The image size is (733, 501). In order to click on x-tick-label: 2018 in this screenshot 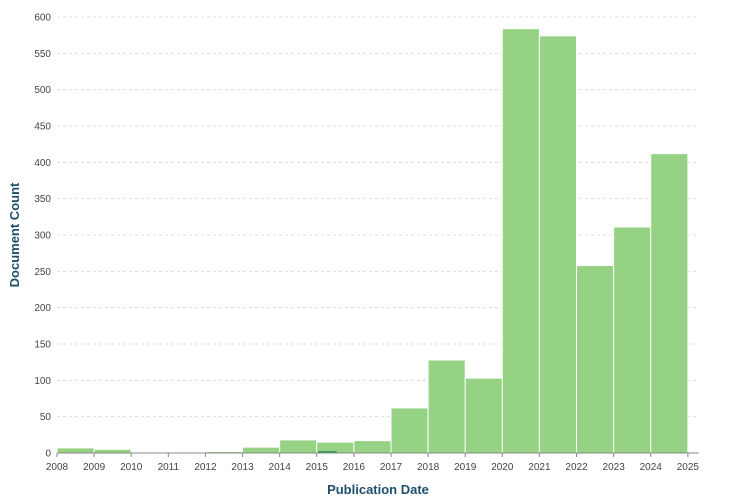, I will do `click(428, 467)`.